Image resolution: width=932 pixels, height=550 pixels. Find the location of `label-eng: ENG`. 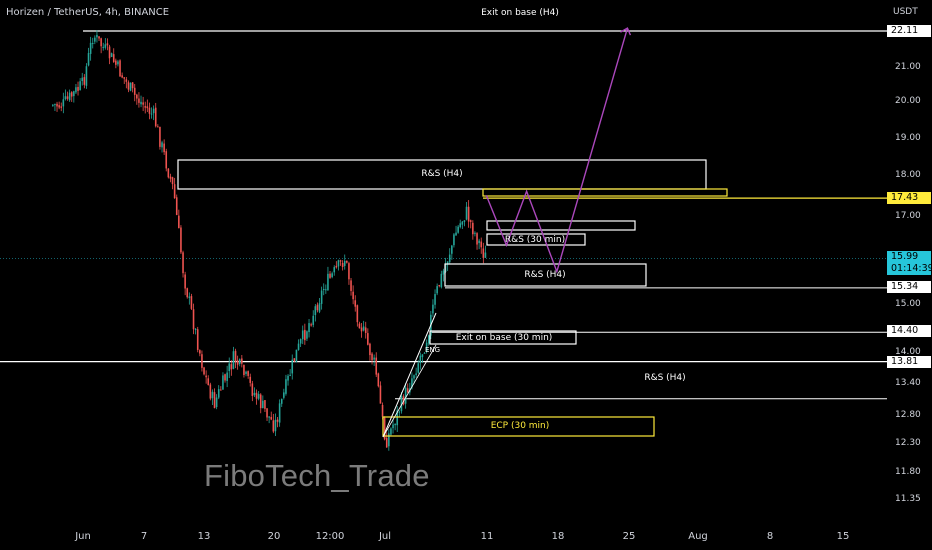

label-eng: ENG is located at coordinates (433, 350).